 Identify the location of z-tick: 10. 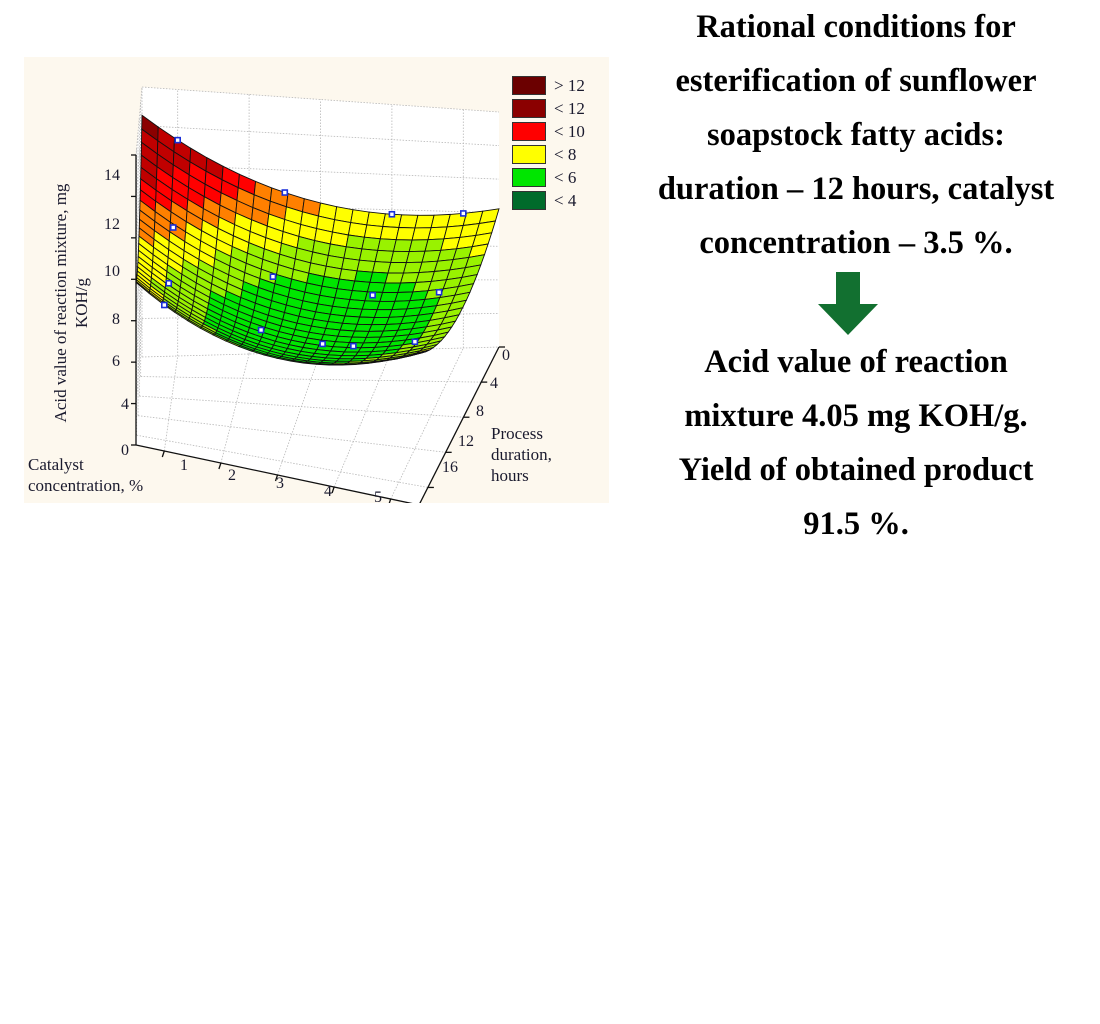
(112, 271).